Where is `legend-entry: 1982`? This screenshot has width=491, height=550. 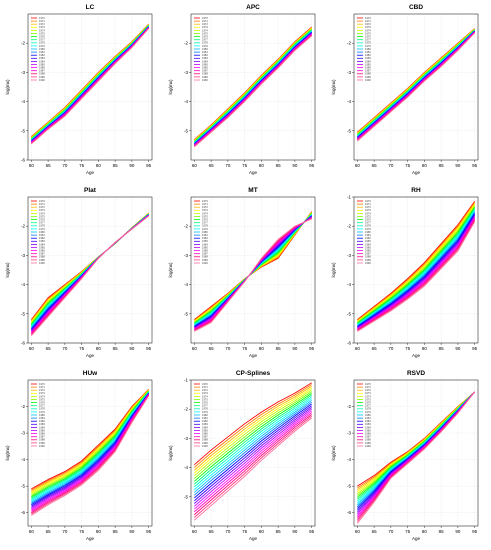 legend-entry: 1982 is located at coordinates (205, 421).